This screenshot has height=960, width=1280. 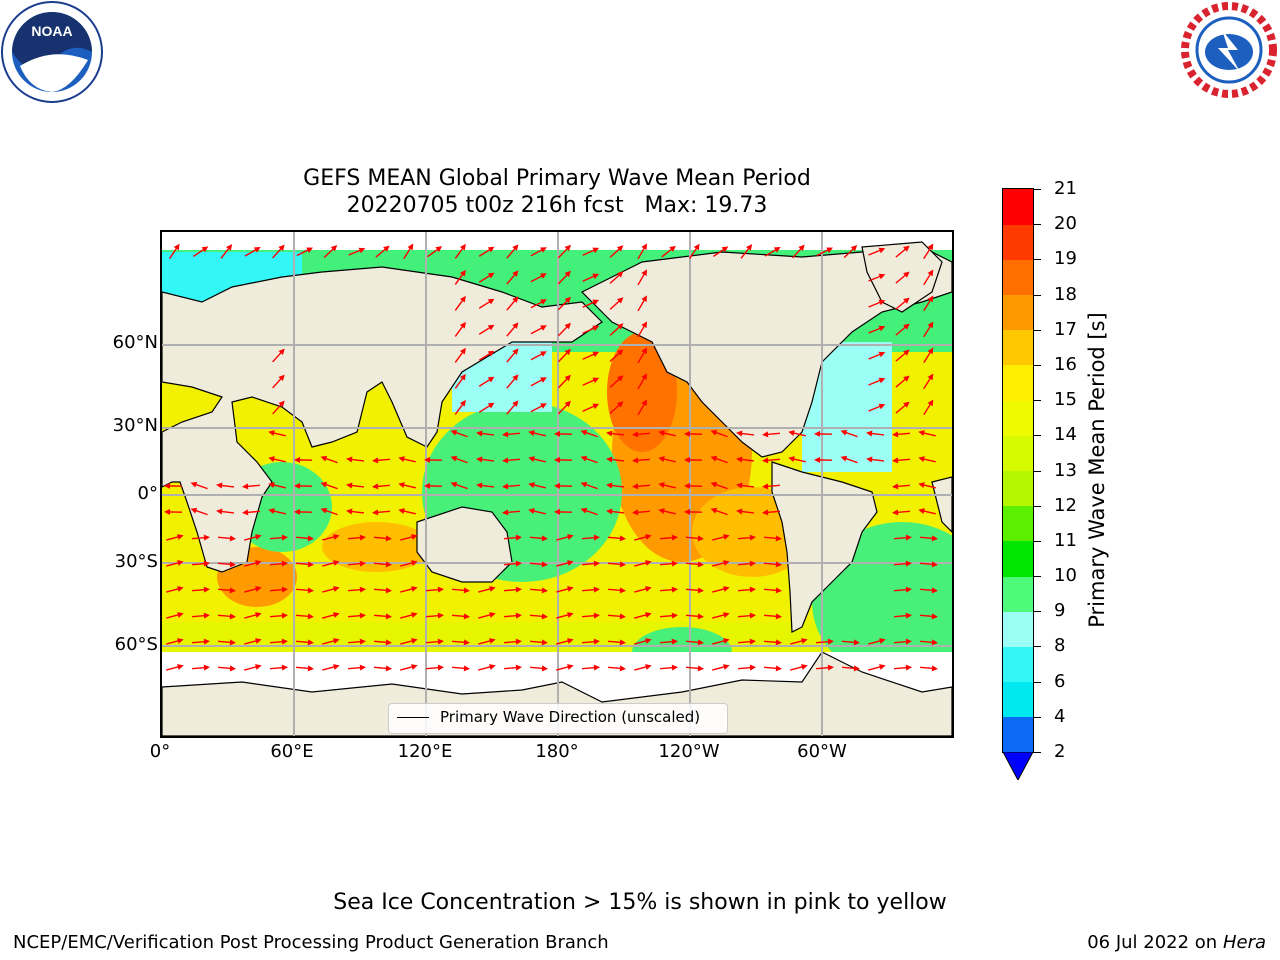 I want to click on noaa-logo-text: NOAA, so click(x=51, y=31).